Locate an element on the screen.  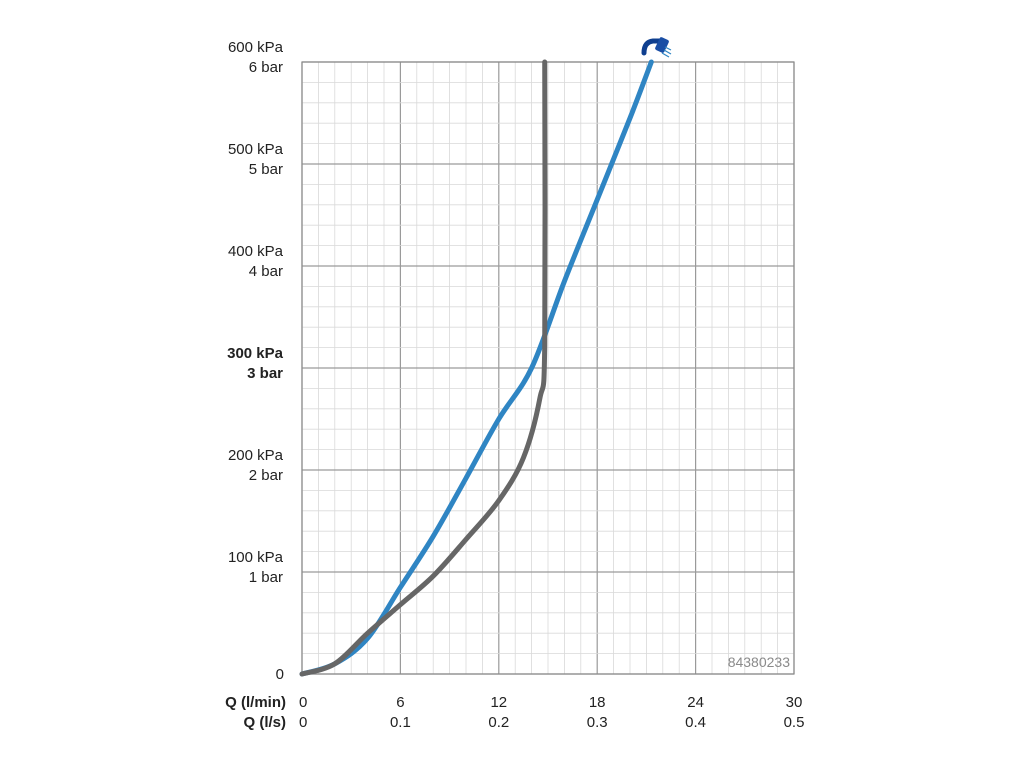
y-tick-label-kpa: 100 kPa is located at coordinates (256, 557).